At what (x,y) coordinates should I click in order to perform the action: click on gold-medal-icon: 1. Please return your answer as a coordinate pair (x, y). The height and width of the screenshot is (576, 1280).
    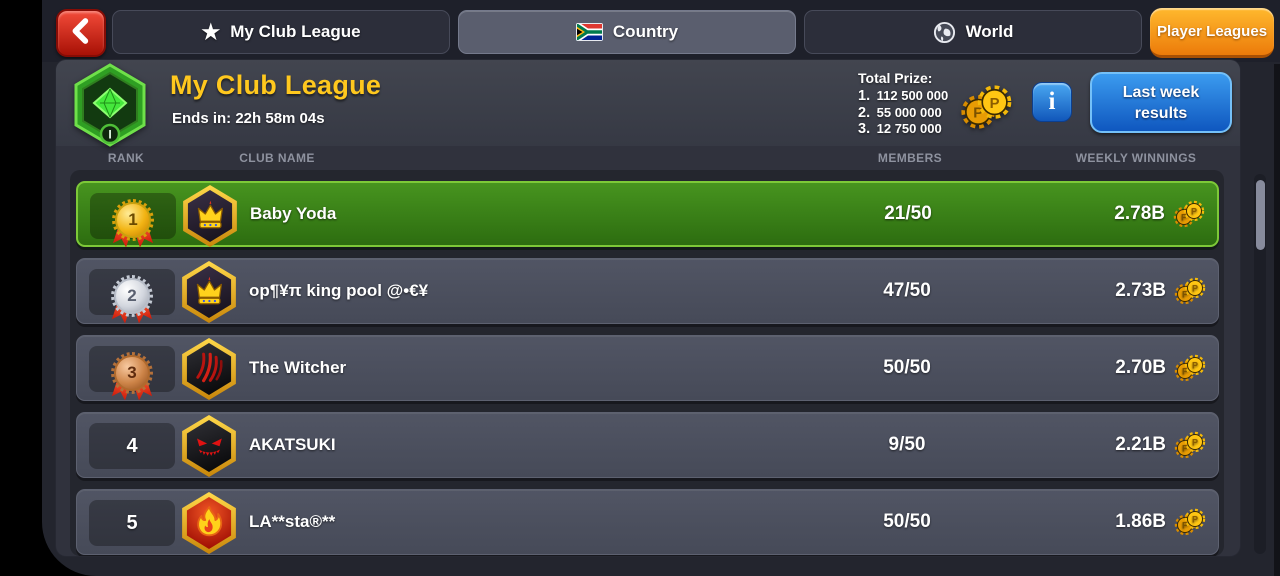
    Looking at the image, I should click on (133, 220).